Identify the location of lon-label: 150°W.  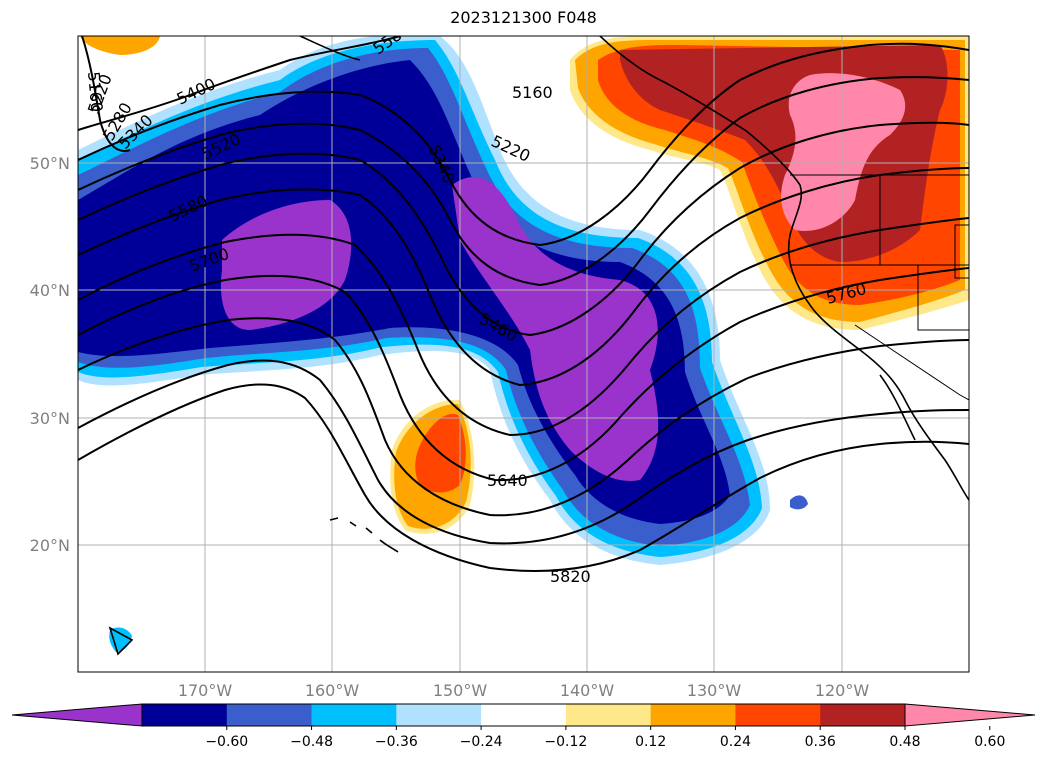
(460, 690).